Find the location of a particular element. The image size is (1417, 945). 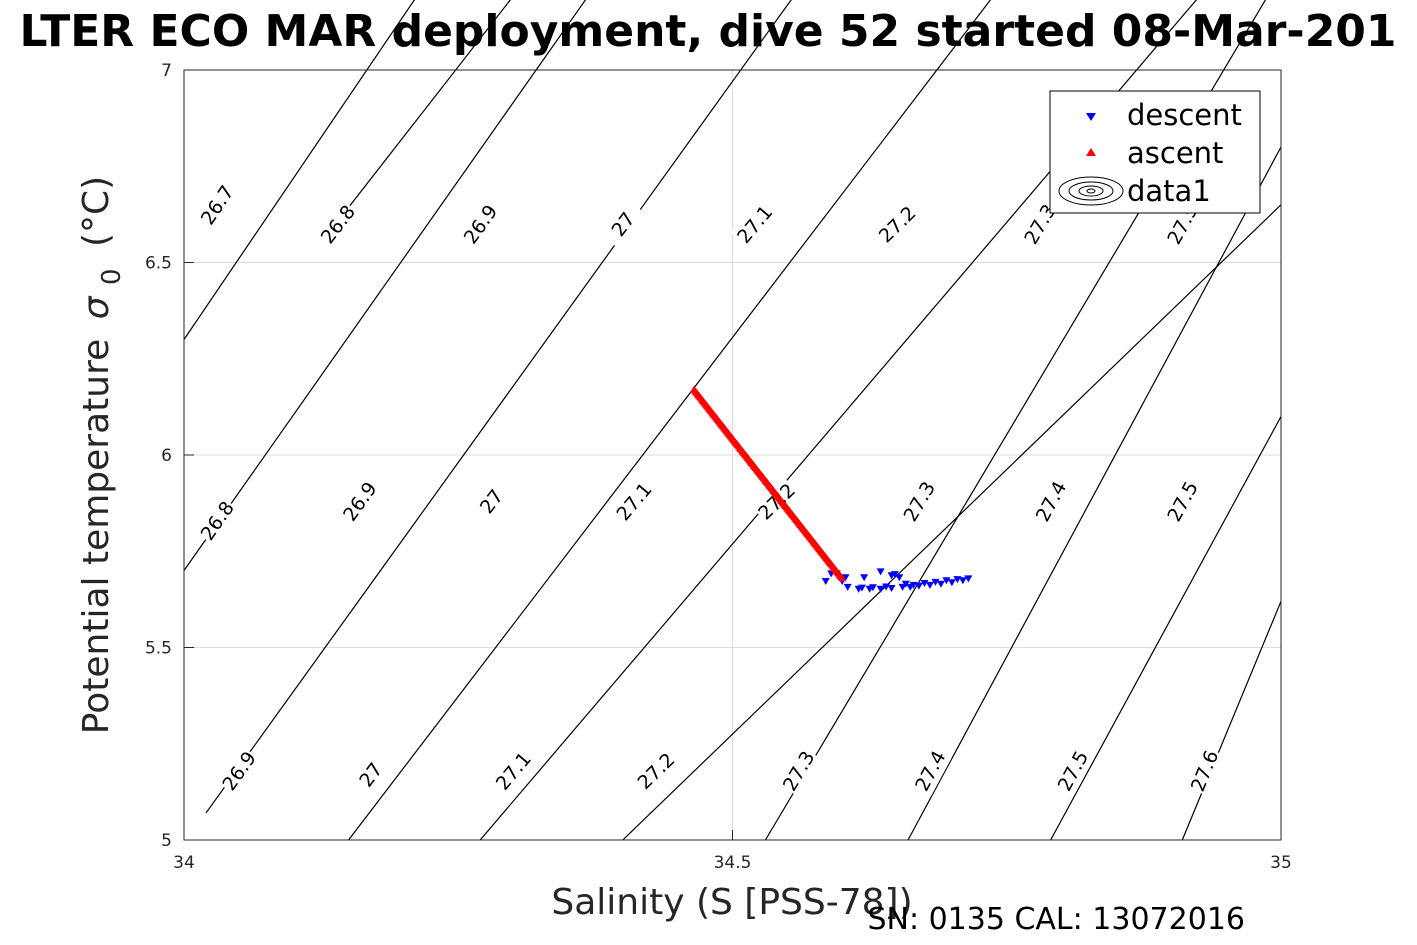

y-axis-label-subscript: 0 is located at coordinates (112, 276).